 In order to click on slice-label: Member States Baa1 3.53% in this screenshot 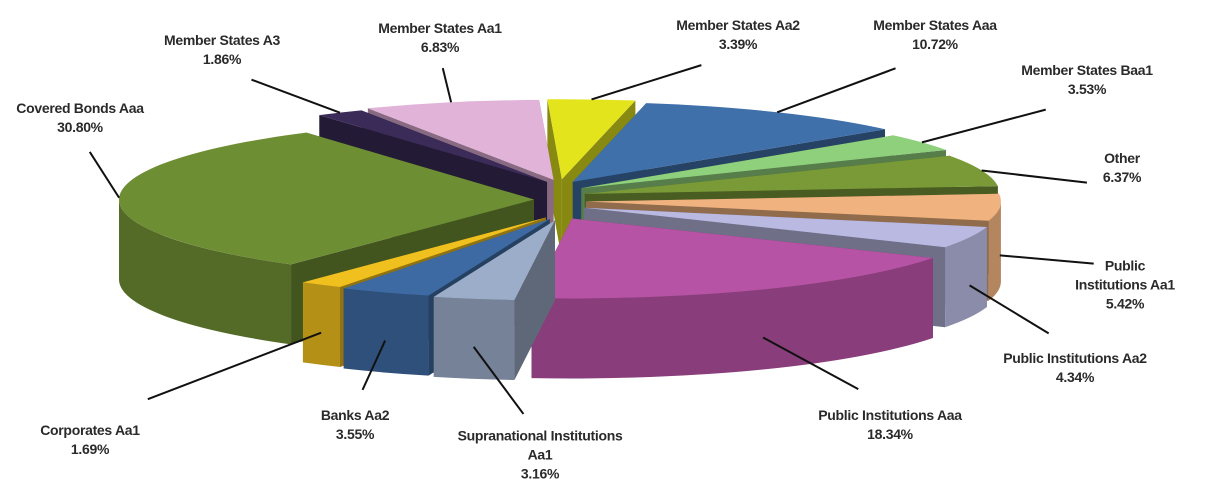, I will do `click(1087, 80)`.